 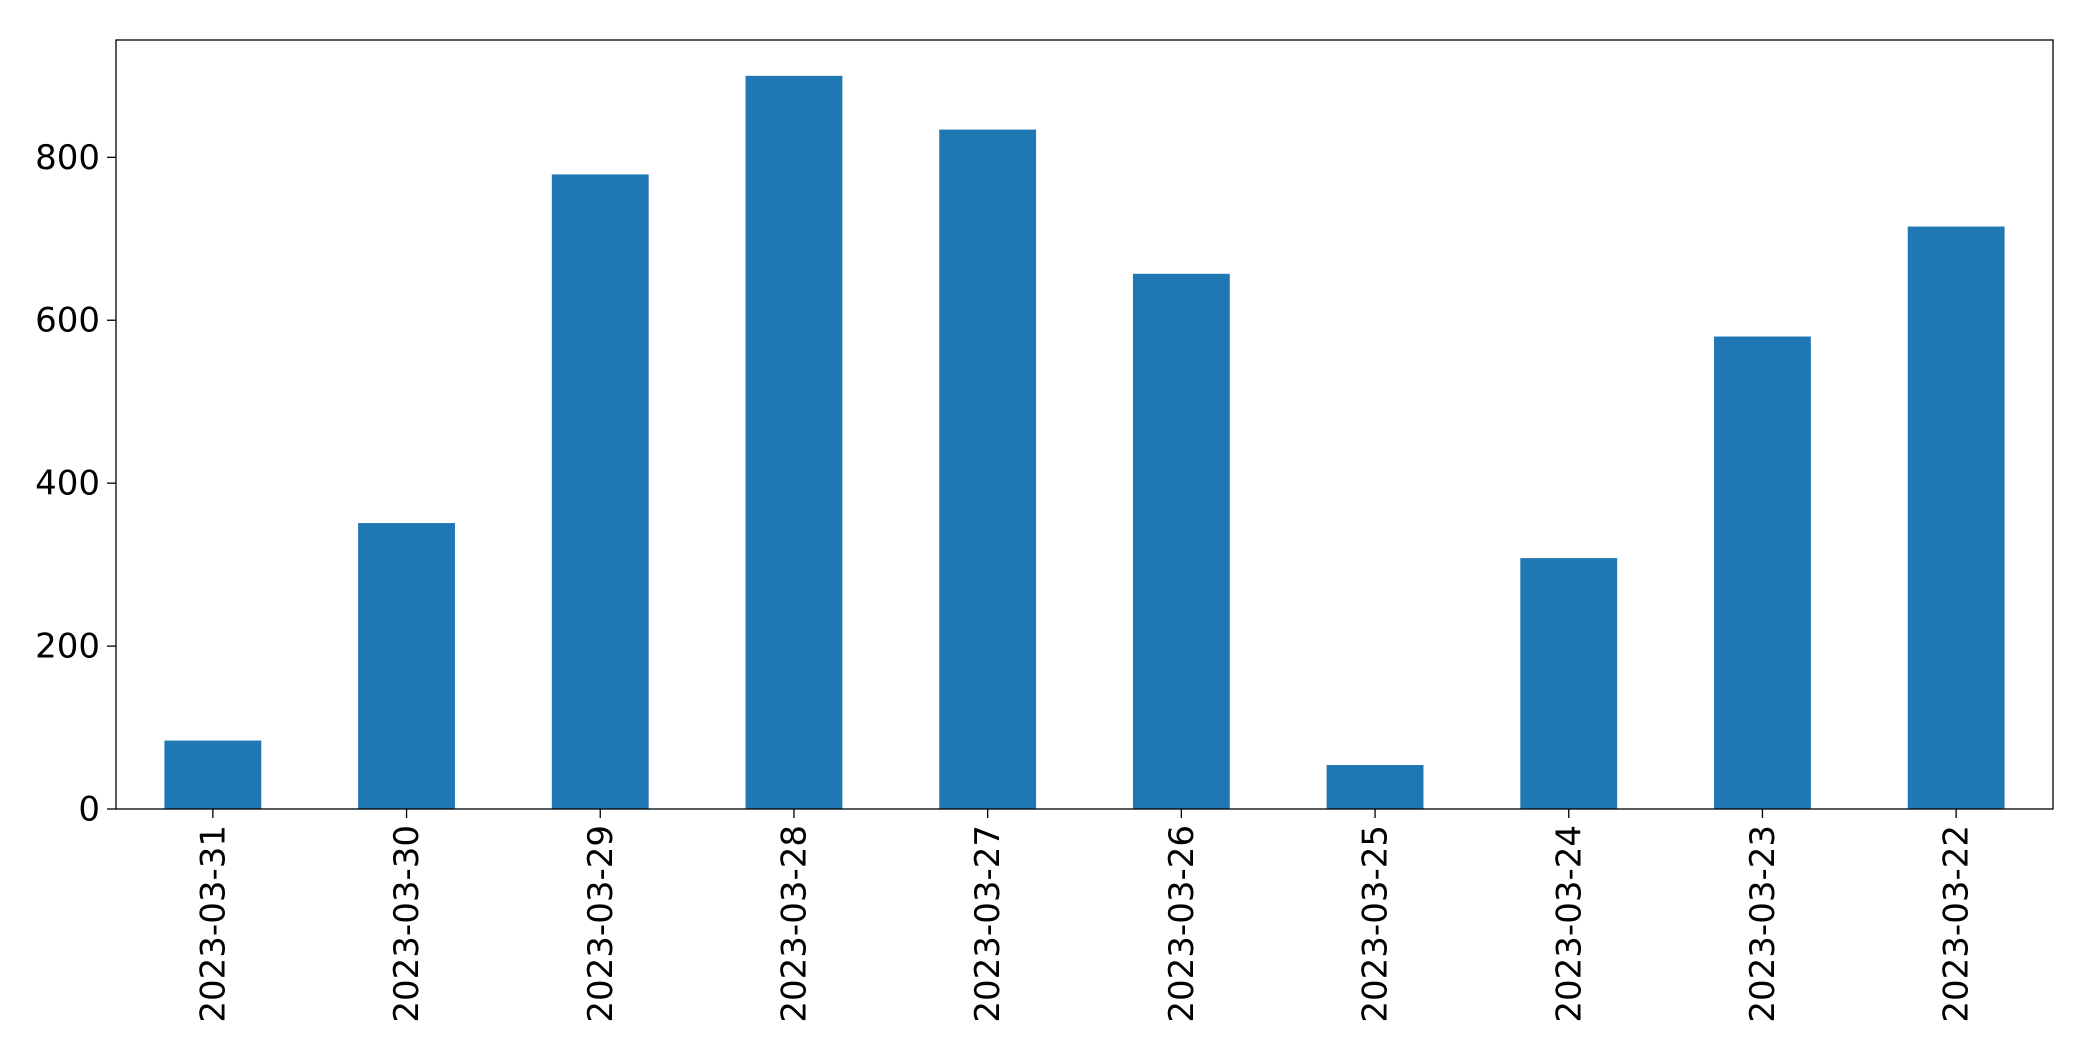 I want to click on x-tick-label: 2023-03-24, so click(x=1569, y=924).